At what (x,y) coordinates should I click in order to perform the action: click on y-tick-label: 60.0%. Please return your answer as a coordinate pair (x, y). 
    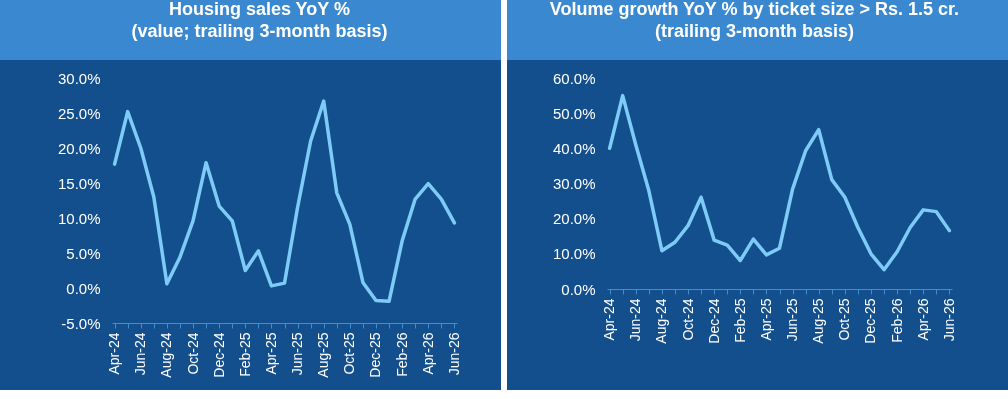
    Looking at the image, I should click on (574, 78).